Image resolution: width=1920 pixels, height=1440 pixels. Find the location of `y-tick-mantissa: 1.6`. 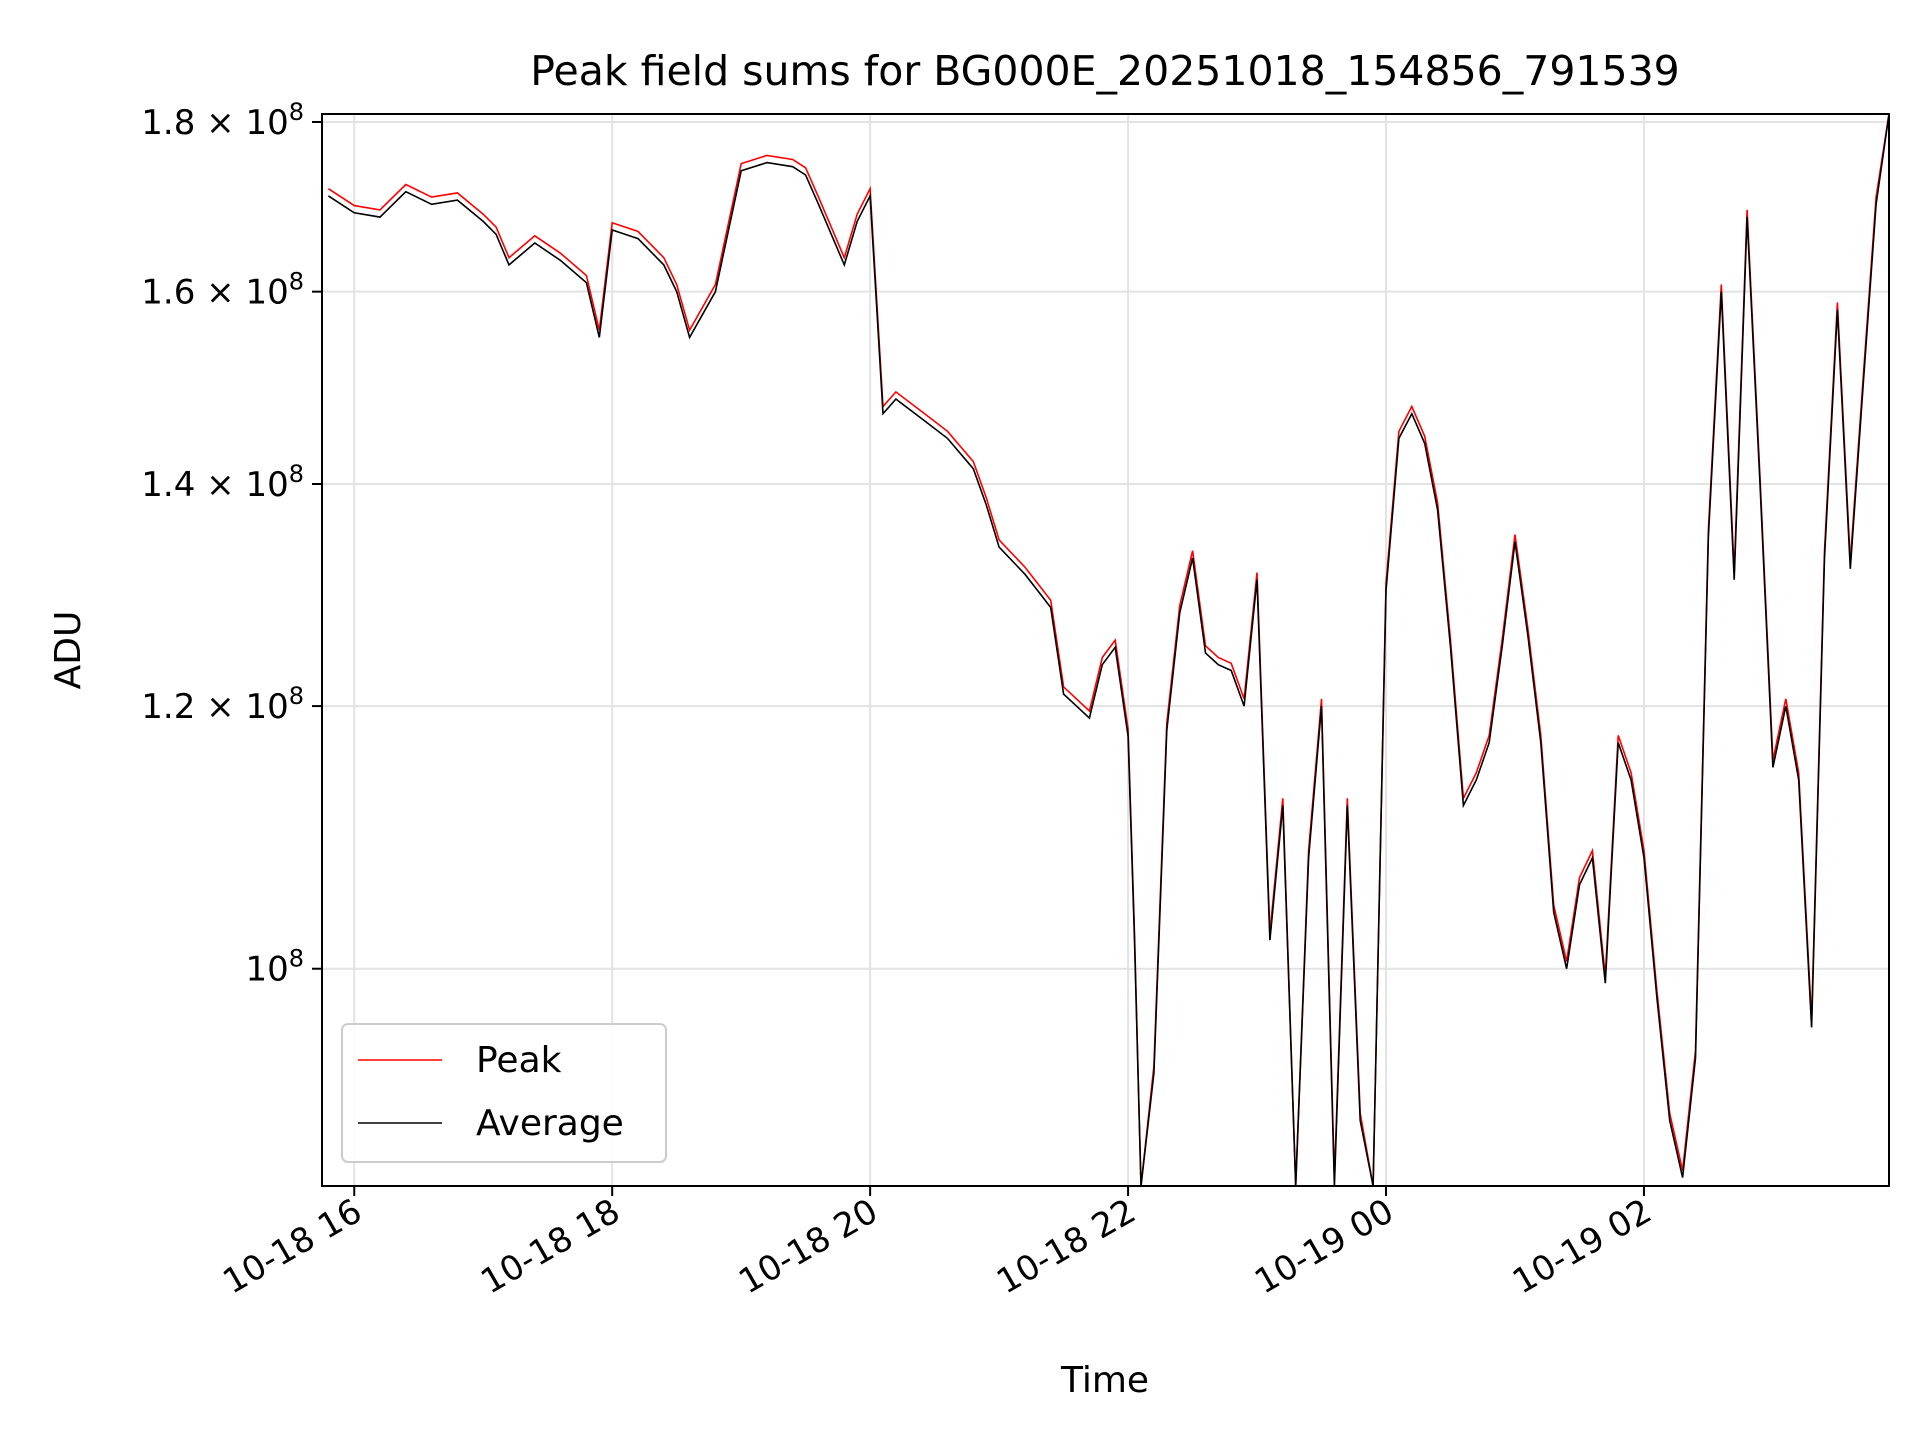

y-tick-mantissa: 1.6 is located at coordinates (168, 293).